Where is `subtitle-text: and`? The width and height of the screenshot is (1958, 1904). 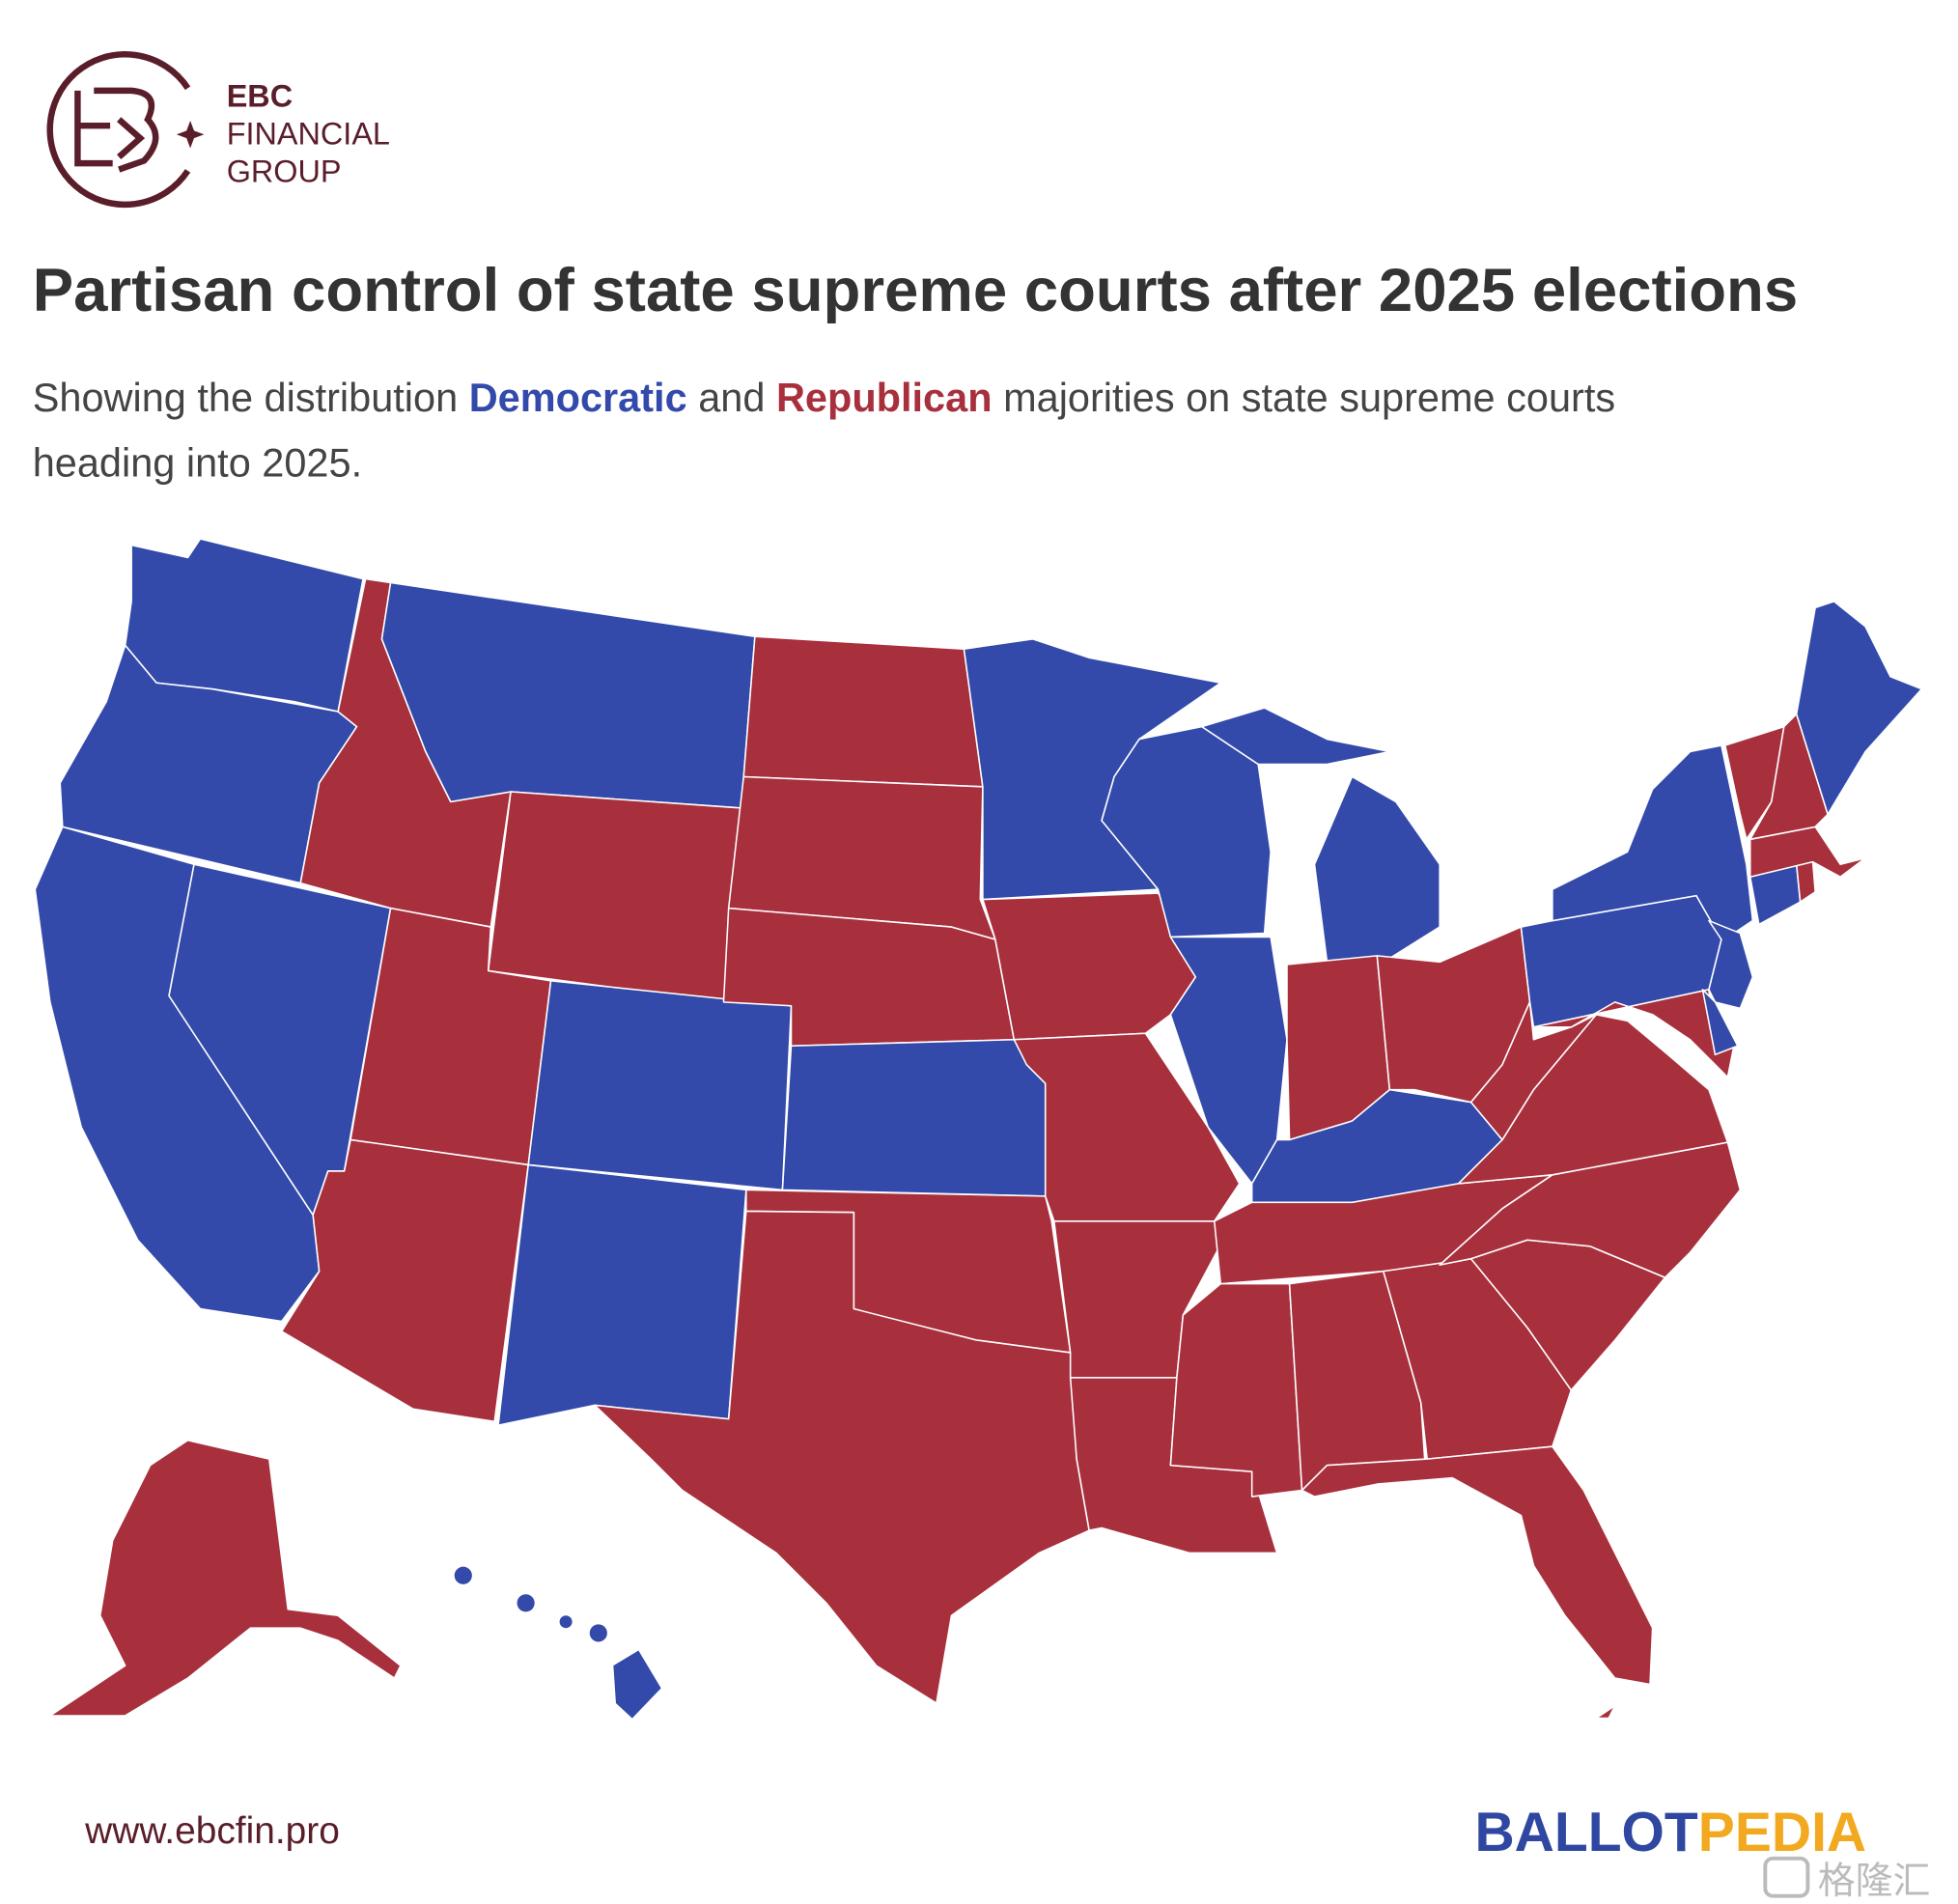
subtitle-text: and is located at coordinates (731, 398).